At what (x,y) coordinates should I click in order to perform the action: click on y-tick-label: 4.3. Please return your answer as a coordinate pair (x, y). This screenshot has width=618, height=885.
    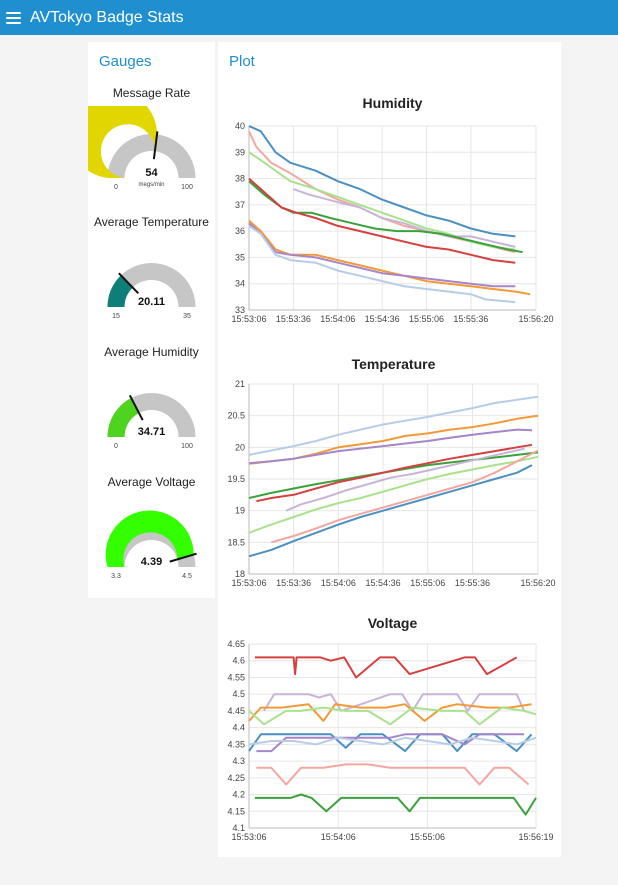
    Looking at the image, I should click on (238, 761).